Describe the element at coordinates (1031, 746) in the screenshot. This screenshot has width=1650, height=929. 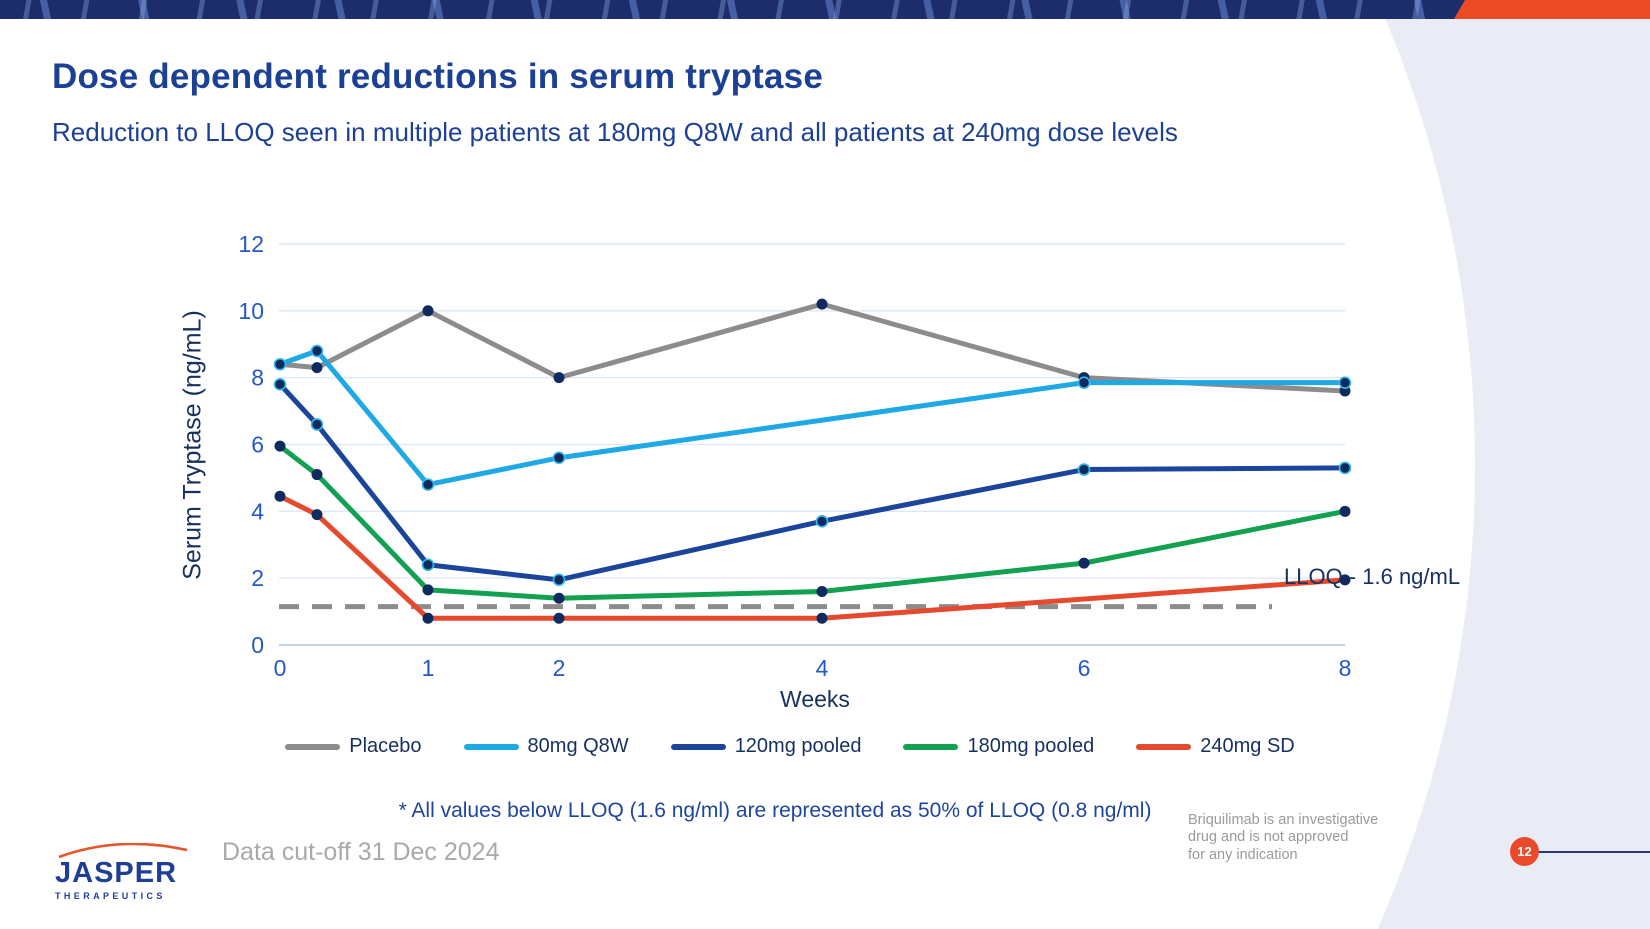
I see `legend-label: 180mg pooled` at that location.